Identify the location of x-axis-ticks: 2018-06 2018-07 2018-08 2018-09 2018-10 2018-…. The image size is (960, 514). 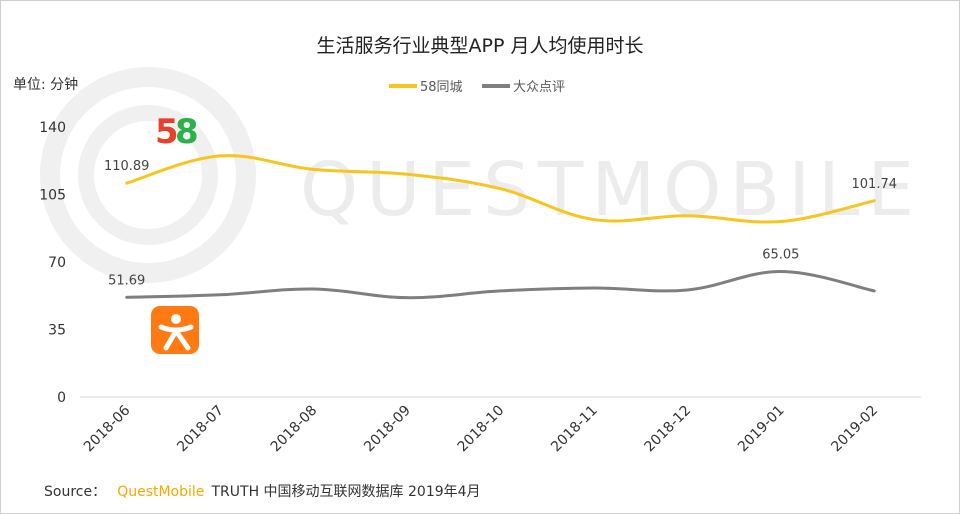
(481, 428).